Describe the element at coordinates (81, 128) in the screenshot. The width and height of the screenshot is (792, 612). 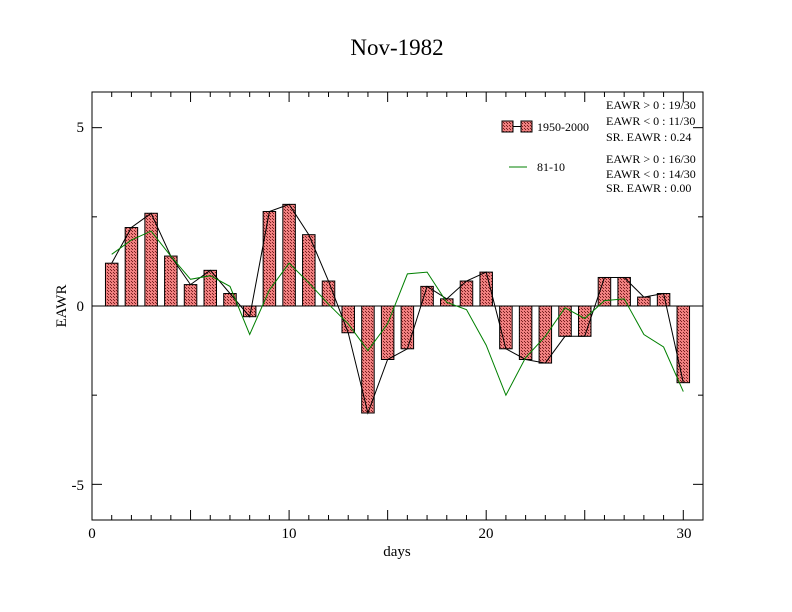
I see `y-tick-label: 5` at that location.